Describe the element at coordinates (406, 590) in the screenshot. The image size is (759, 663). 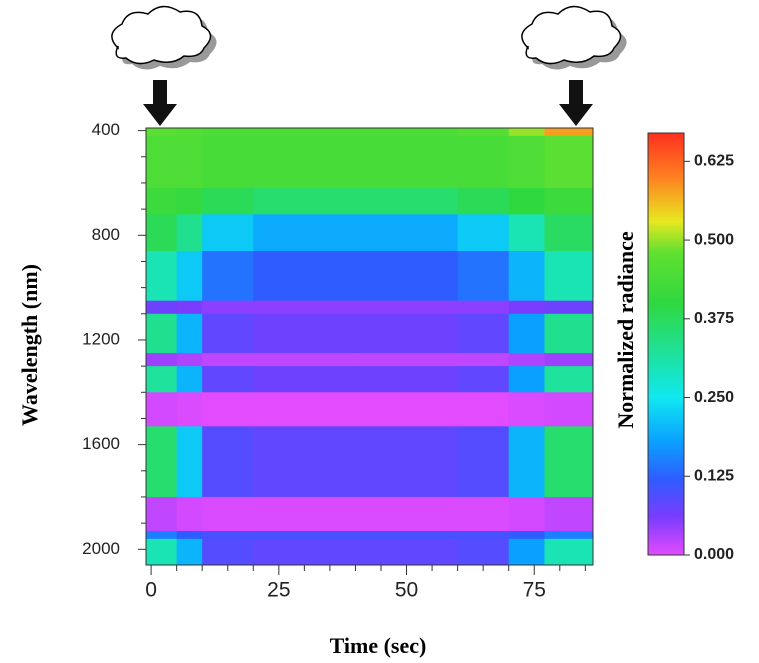
I see `x-tick-label: 50` at that location.